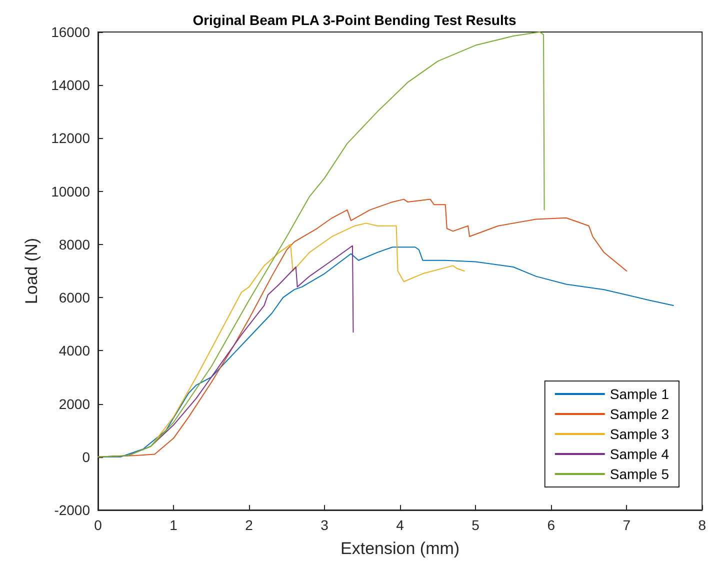 The image size is (709, 567). What do you see at coordinates (70, 191) in the screenshot?
I see `y-tick-label: 10000` at bounding box center [70, 191].